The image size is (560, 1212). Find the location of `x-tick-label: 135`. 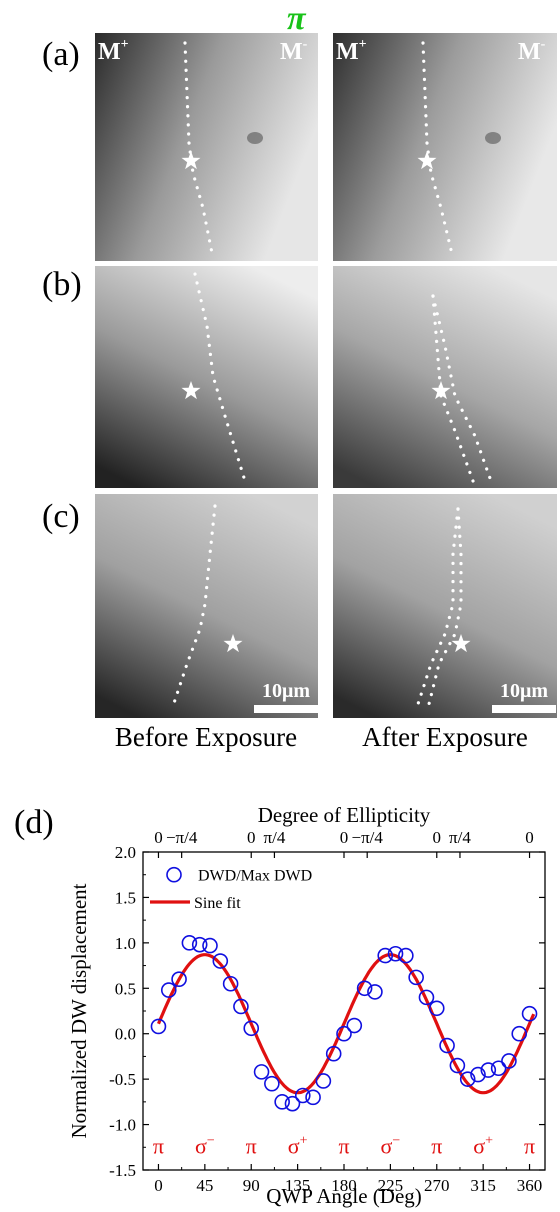

x-tick-label: 135 is located at coordinates (298, 1185).